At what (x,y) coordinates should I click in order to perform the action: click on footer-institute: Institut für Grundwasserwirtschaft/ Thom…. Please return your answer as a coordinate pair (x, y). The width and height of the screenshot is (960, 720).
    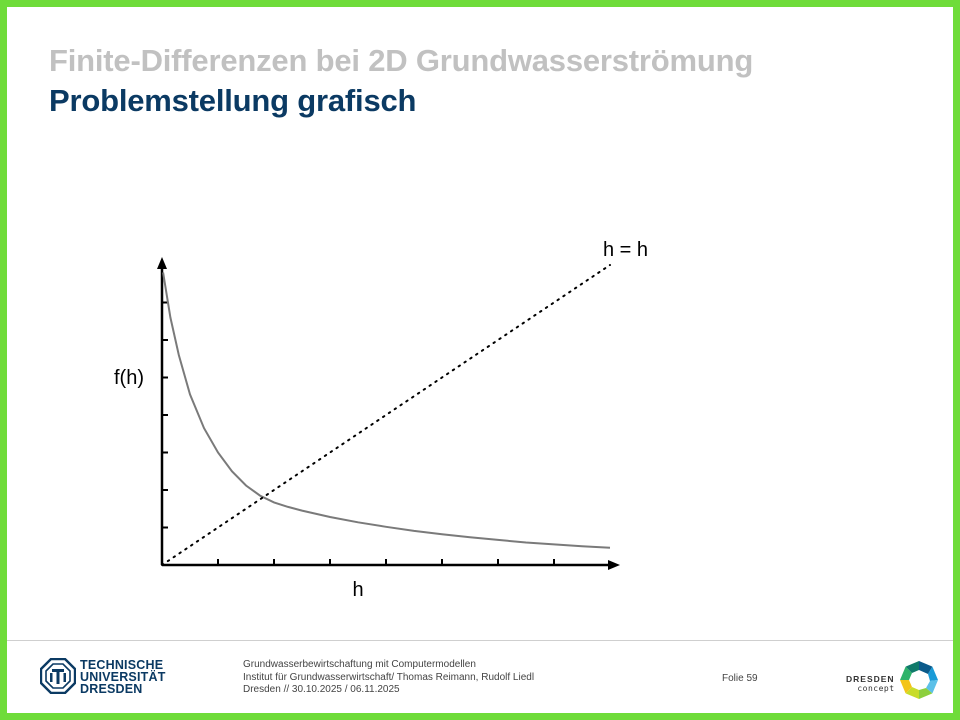
    Looking at the image, I should click on (389, 677).